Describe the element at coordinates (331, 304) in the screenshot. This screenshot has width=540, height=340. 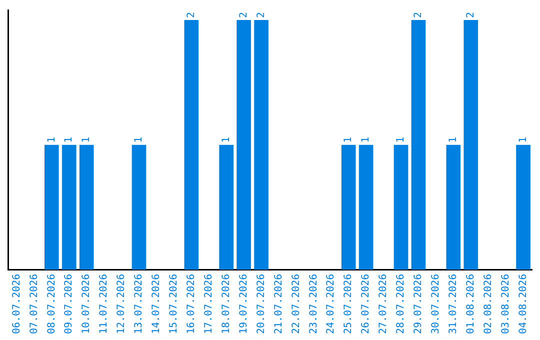
I see `x-tick-label: 24.07.2026` at that location.